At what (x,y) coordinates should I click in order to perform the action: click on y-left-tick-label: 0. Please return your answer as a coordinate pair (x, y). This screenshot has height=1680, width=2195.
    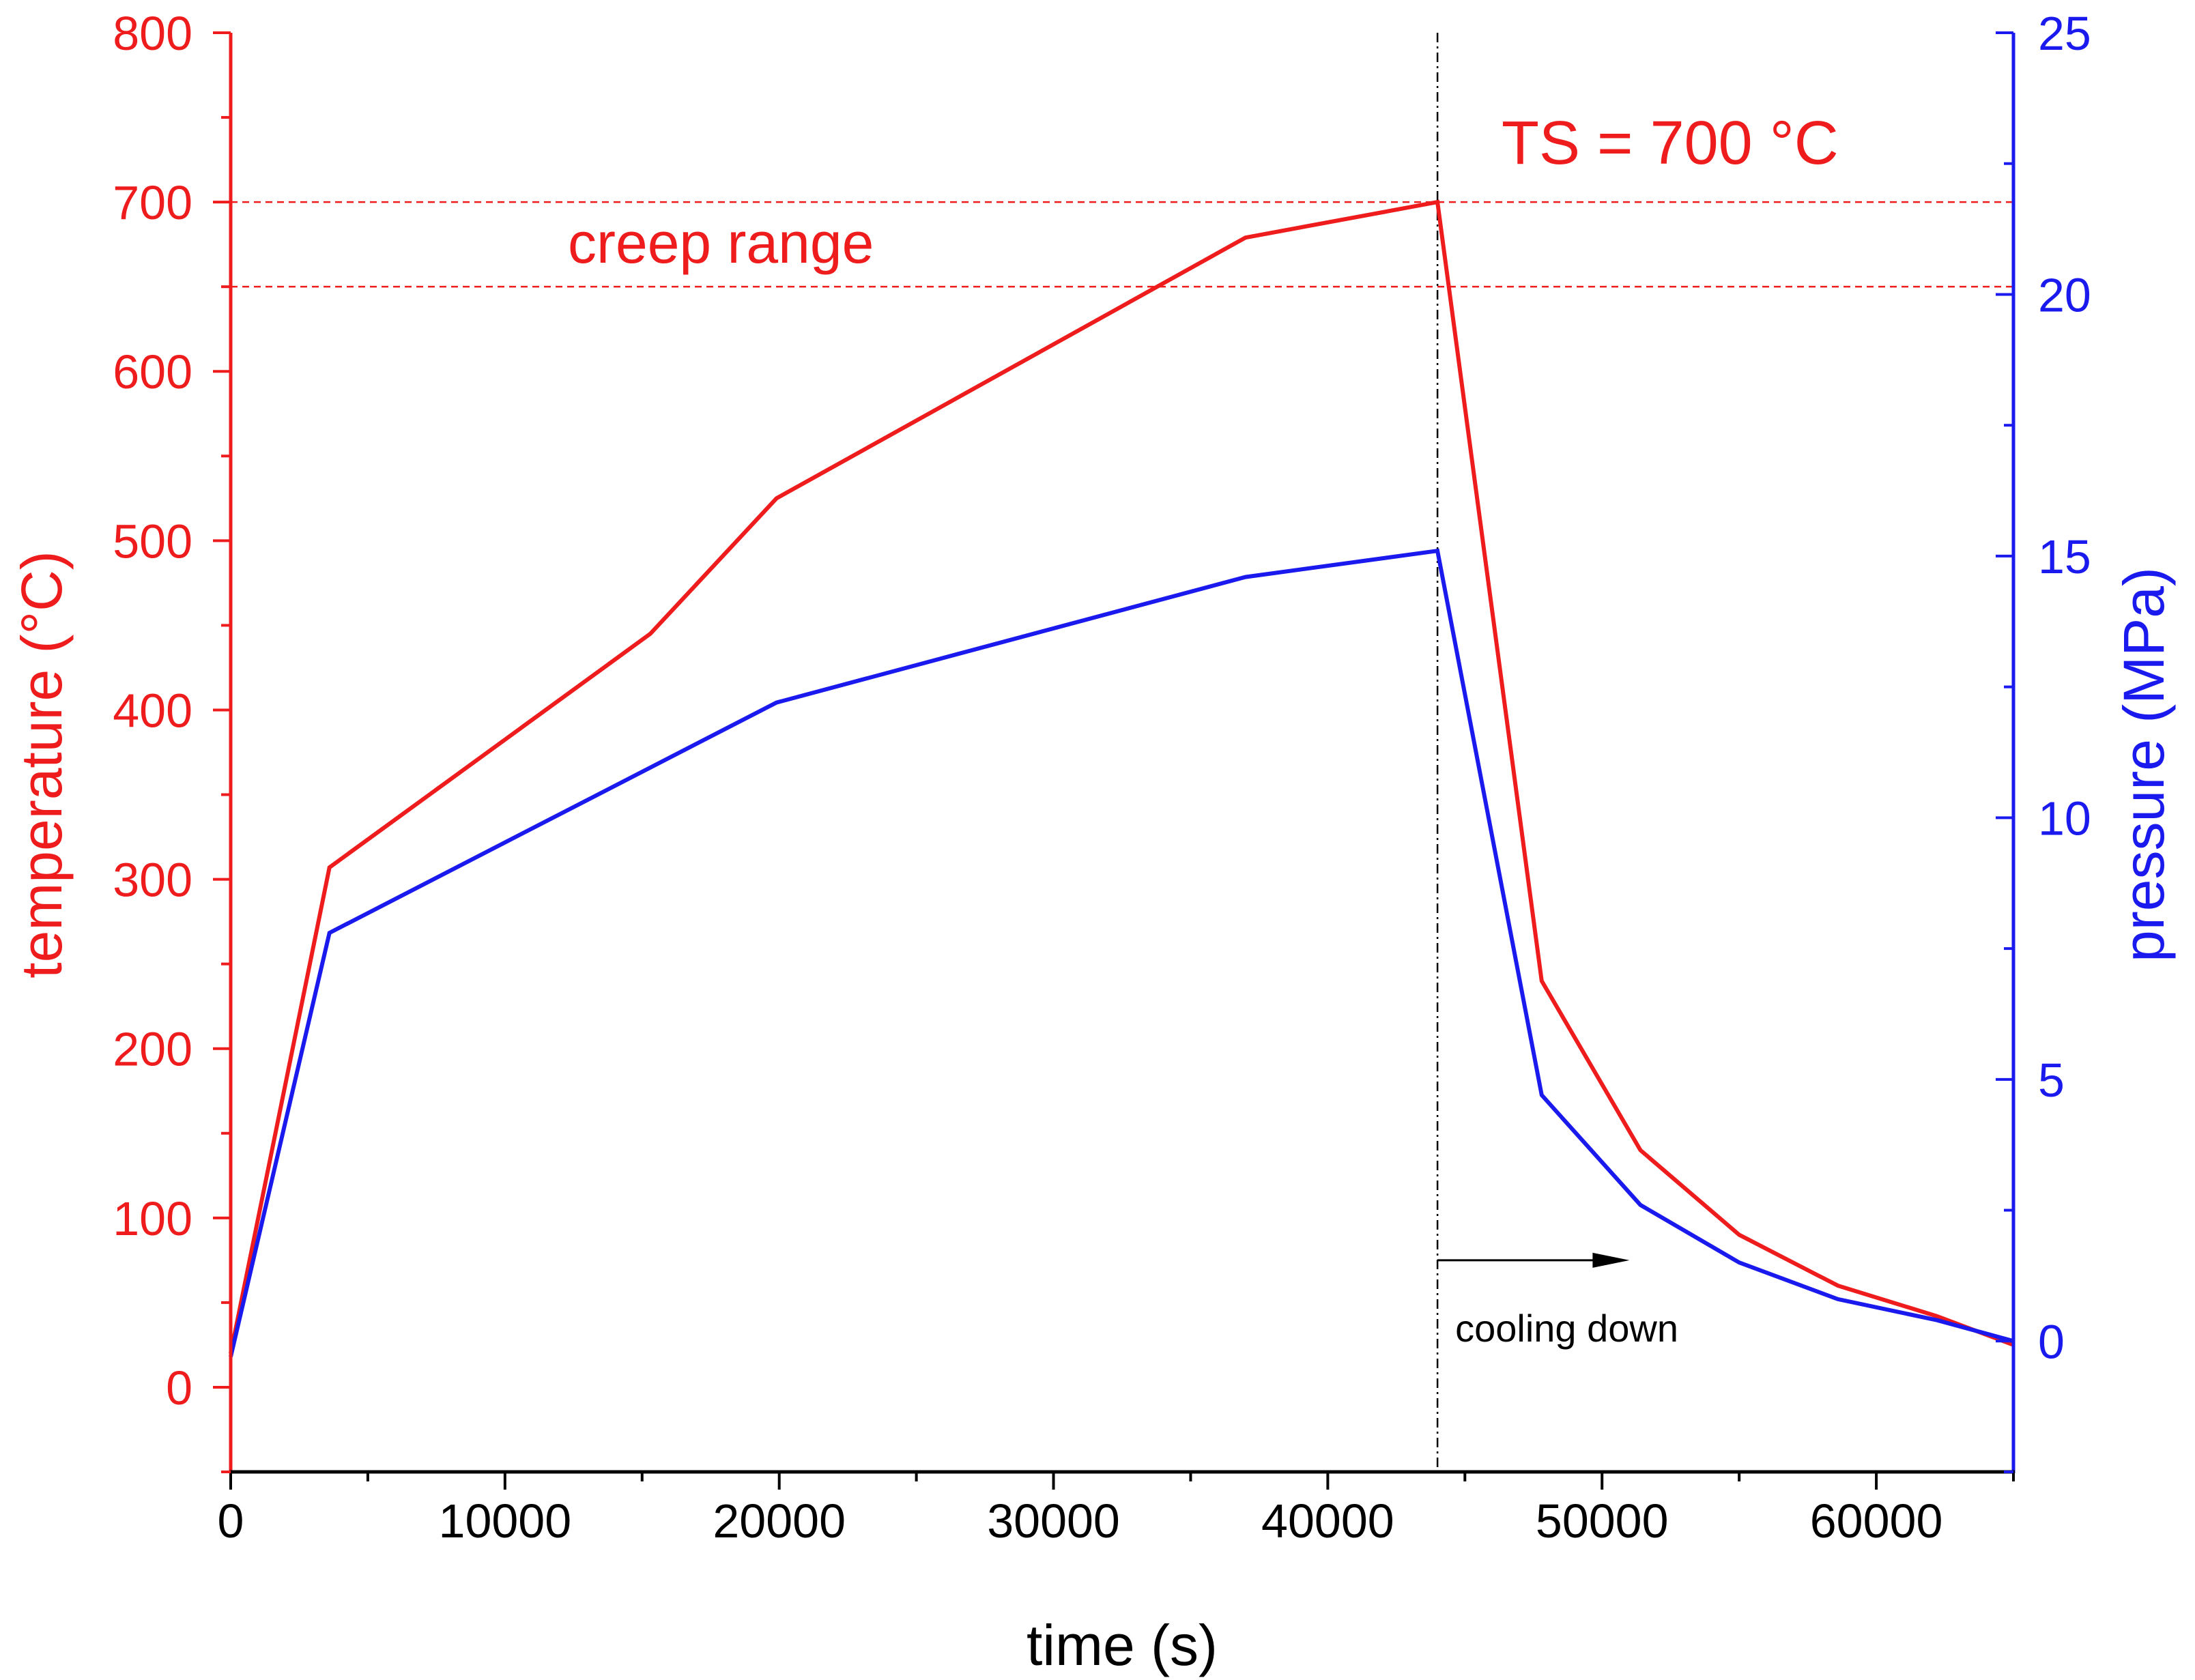
    Looking at the image, I should click on (179, 1388).